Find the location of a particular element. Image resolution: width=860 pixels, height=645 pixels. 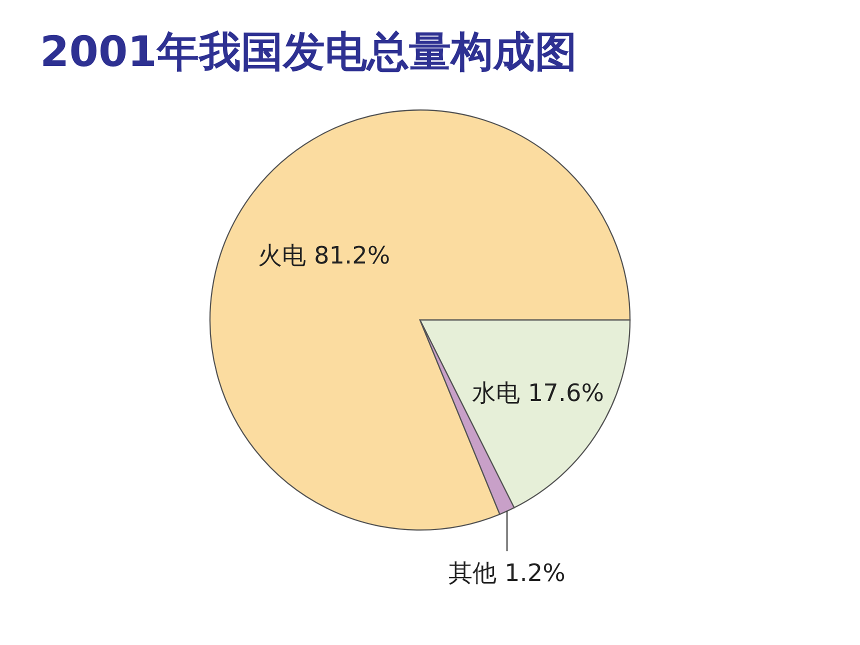

chart-title: 2001年我国发电总量构成图 is located at coordinates (308, 51).